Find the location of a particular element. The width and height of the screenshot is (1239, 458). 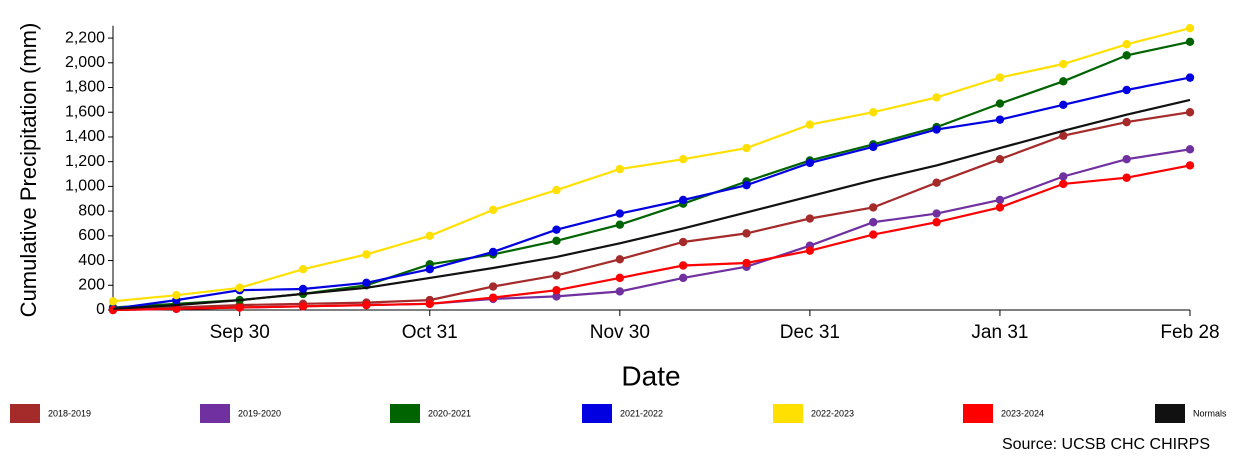

legend-label: 2020-2021 is located at coordinates (449, 413).